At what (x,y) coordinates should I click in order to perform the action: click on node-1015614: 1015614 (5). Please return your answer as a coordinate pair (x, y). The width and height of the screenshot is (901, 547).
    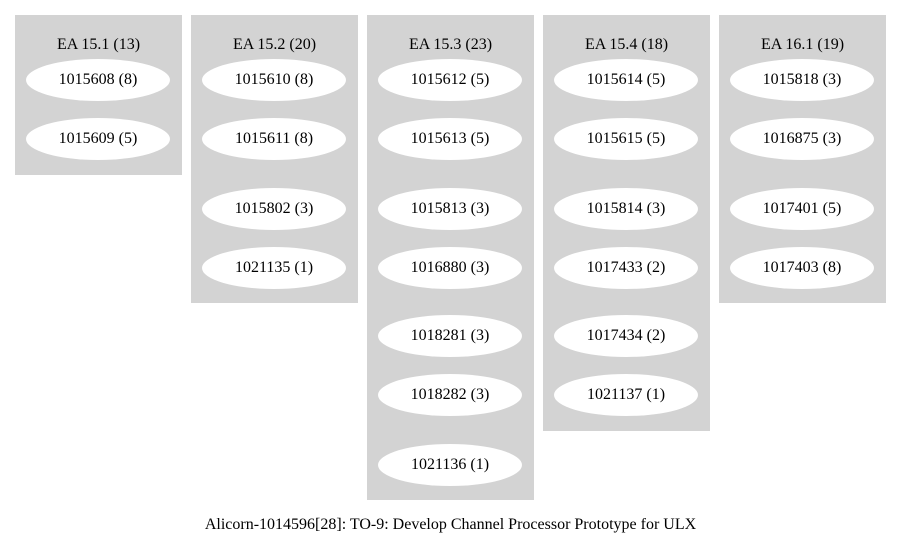
    Looking at the image, I should click on (626, 80).